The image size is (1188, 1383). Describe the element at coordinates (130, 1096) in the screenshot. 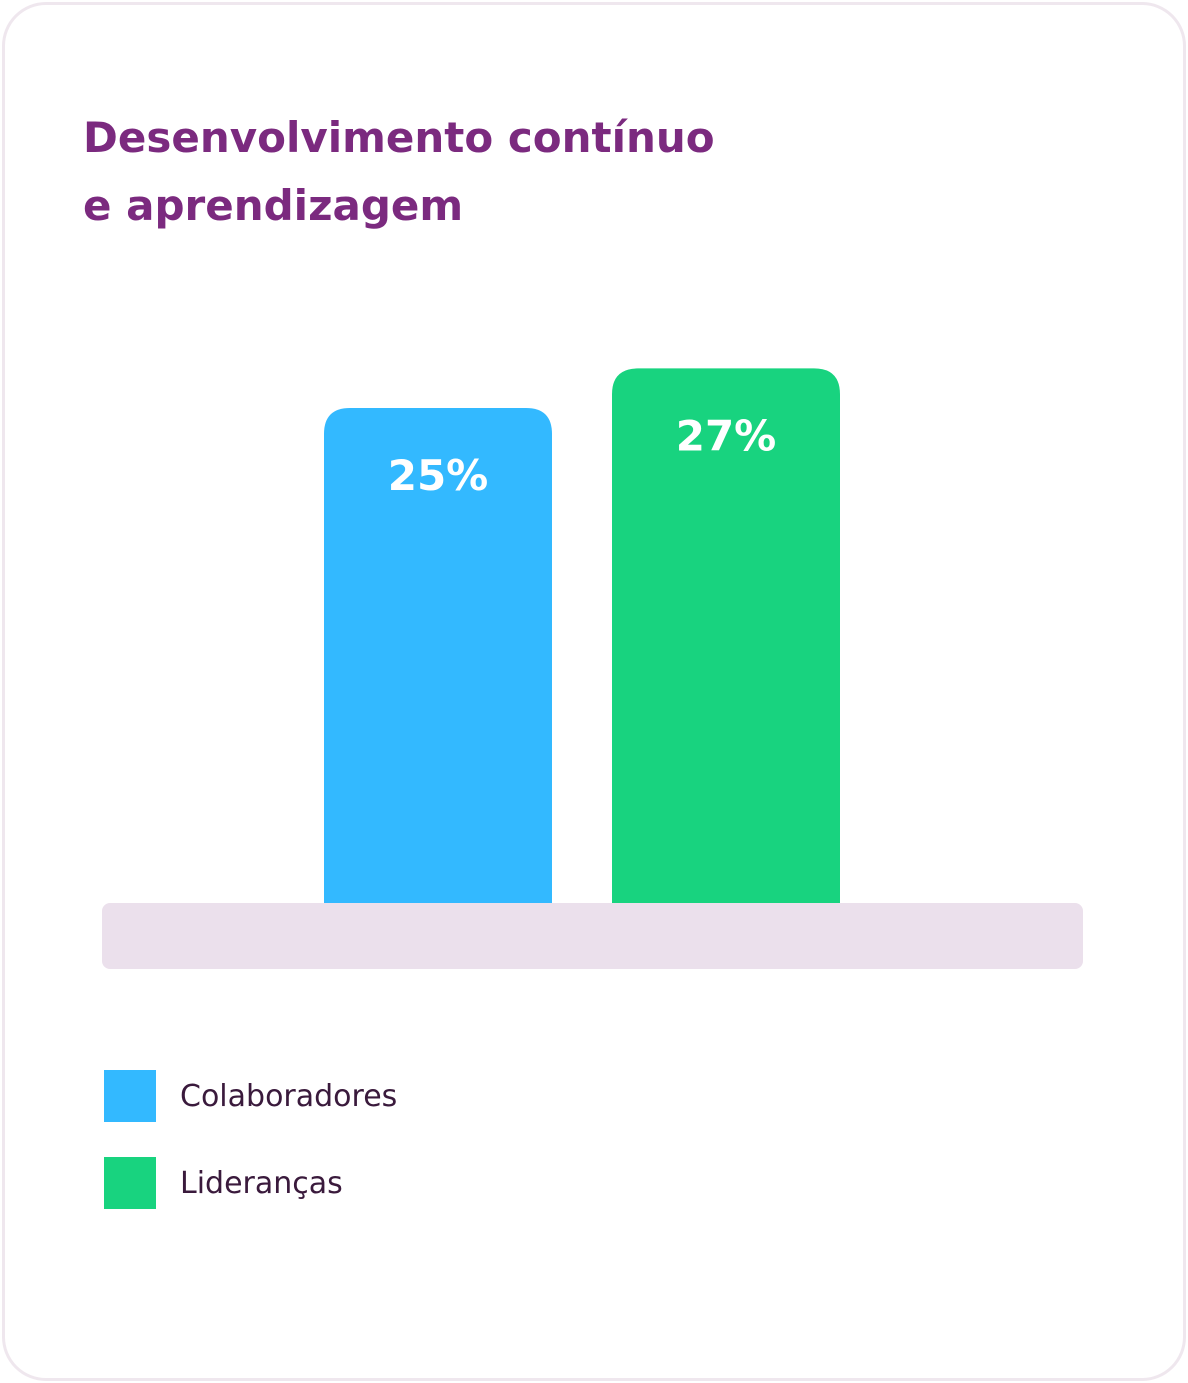

I see `legend-swatch-colaboradores` at that location.